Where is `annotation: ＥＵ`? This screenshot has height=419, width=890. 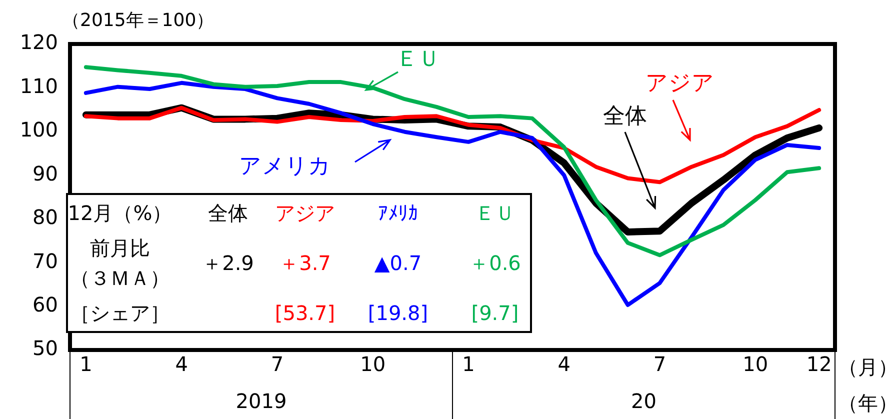 annotation: ＥＵ is located at coordinates (495, 213).